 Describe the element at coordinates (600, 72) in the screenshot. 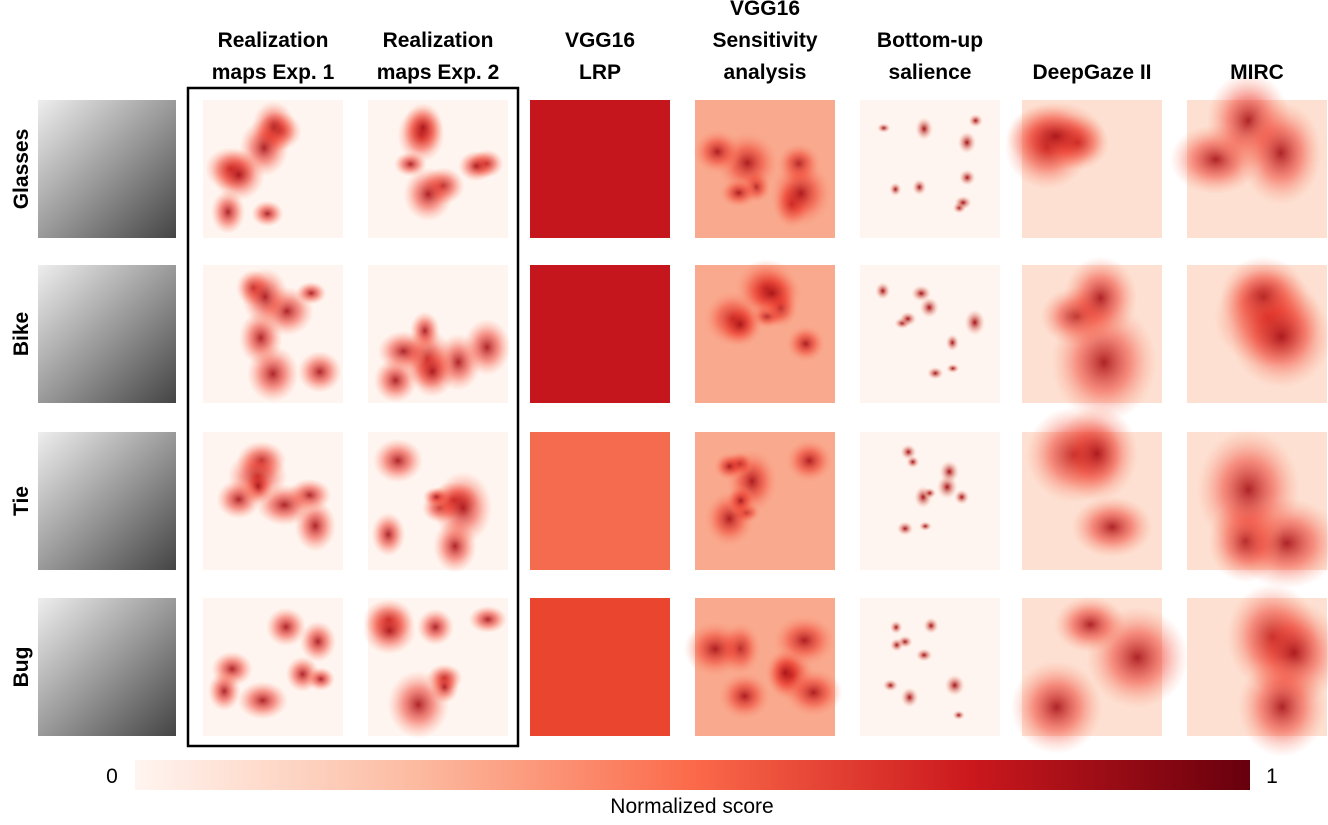

I see `column-header: LRP` at that location.